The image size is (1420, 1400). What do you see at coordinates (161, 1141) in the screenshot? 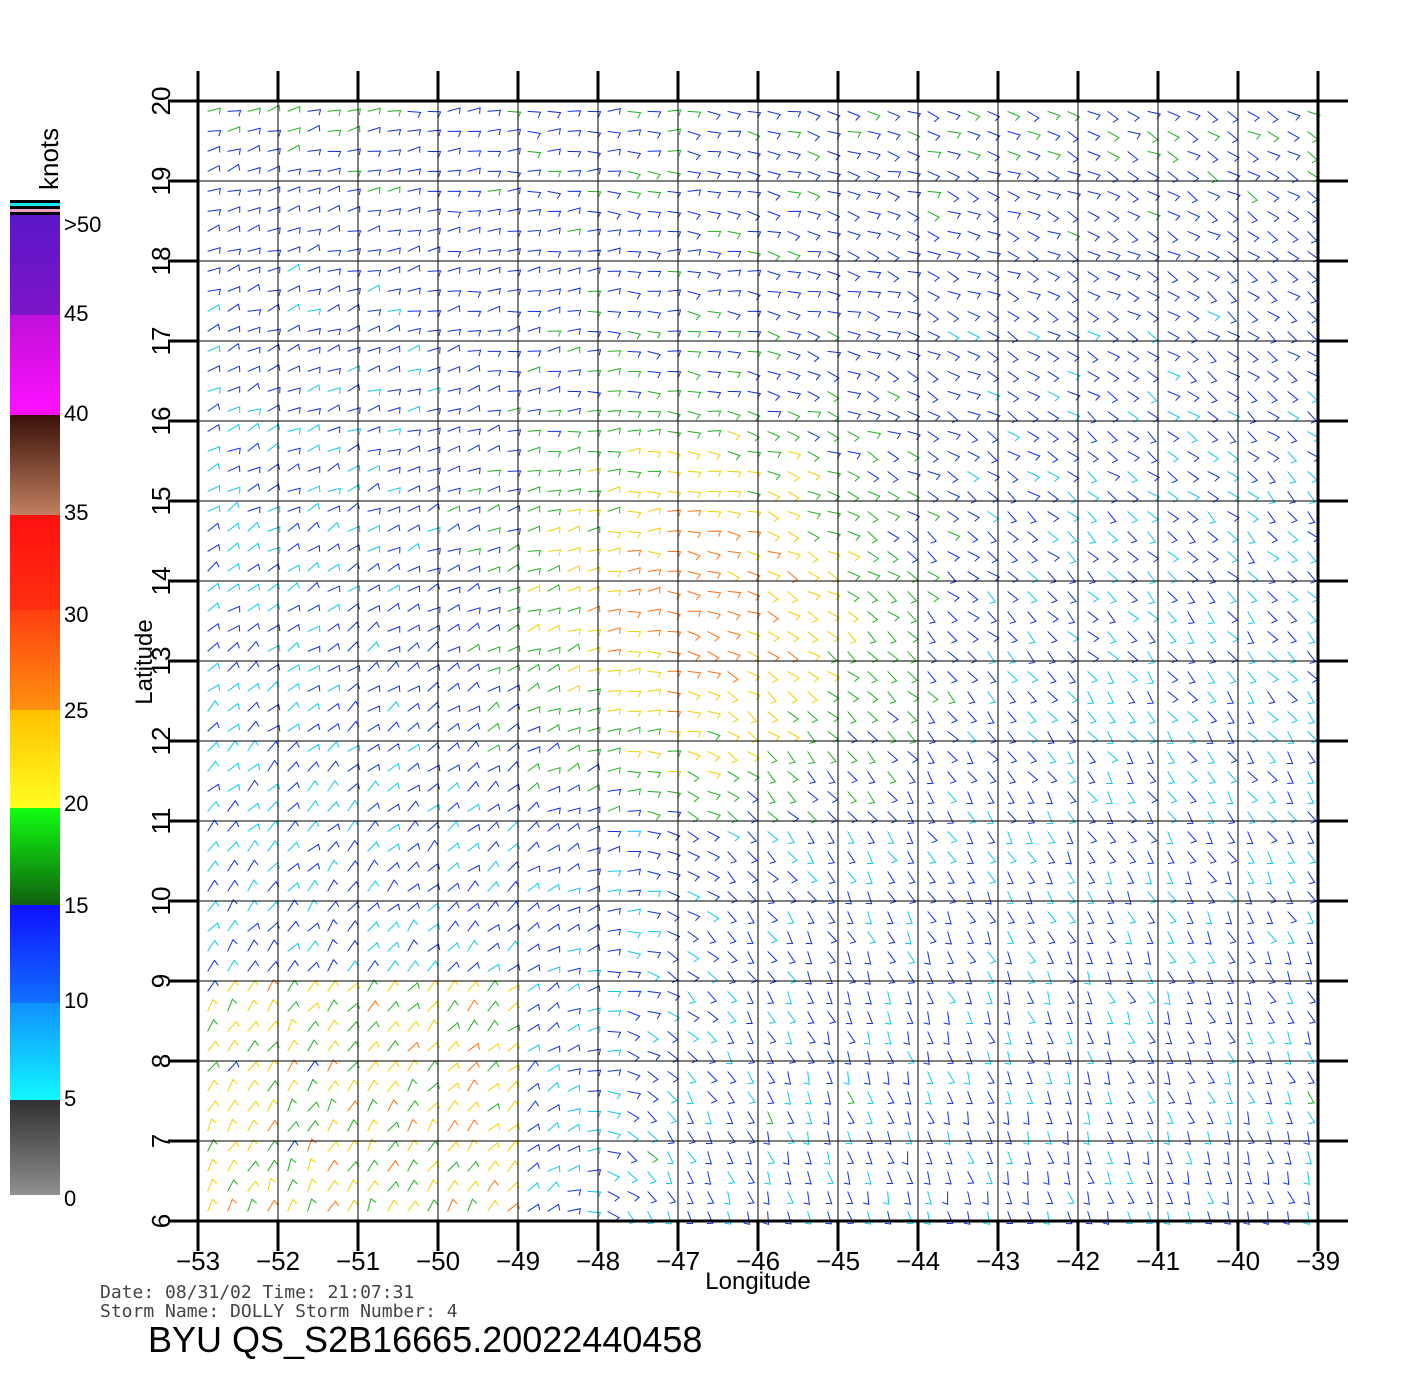
I see `y-tick-label: 7` at bounding box center [161, 1141].